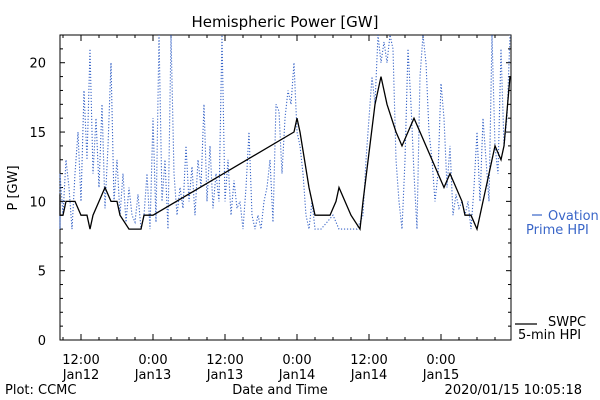 This screenshot has height=400, width=600. What do you see at coordinates (37, 202) in the screenshot?
I see `y-tick-label: 10` at bounding box center [37, 202].